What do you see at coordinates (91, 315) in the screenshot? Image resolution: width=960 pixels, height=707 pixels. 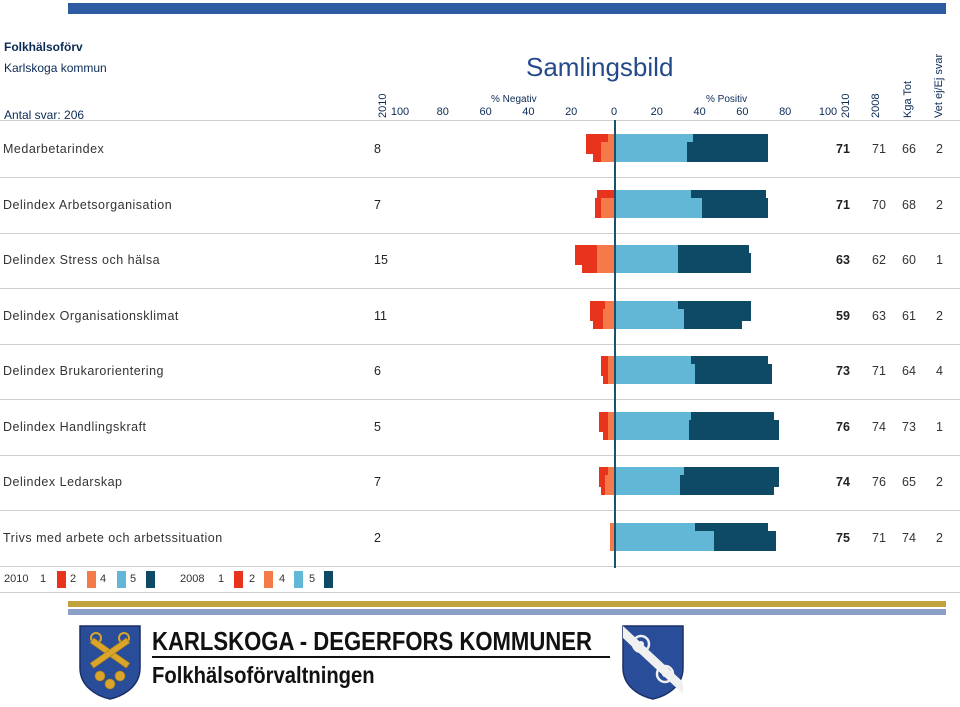 I see `row-label: Delindex Organisationsklimat` at bounding box center [91, 315].